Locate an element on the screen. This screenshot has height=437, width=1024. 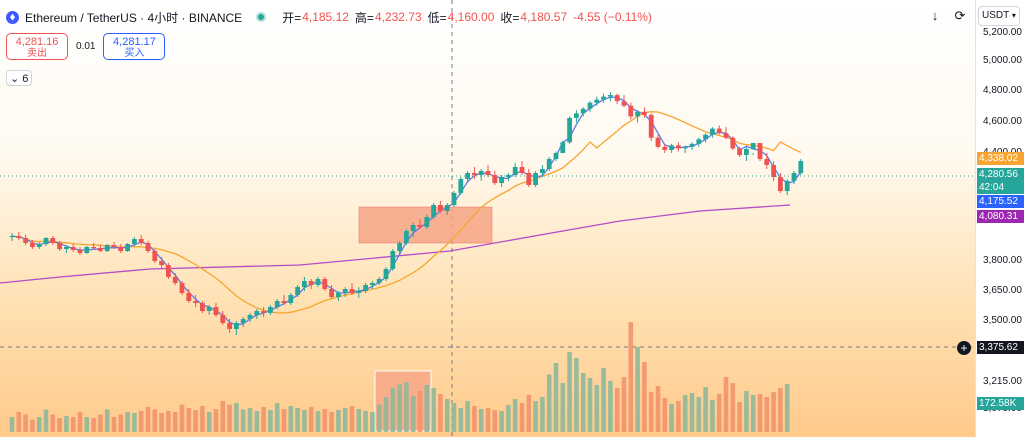
trade-buttons: 4,281.16 卖出 0.01 4,281.17 买入 is located at coordinates (86, 46).